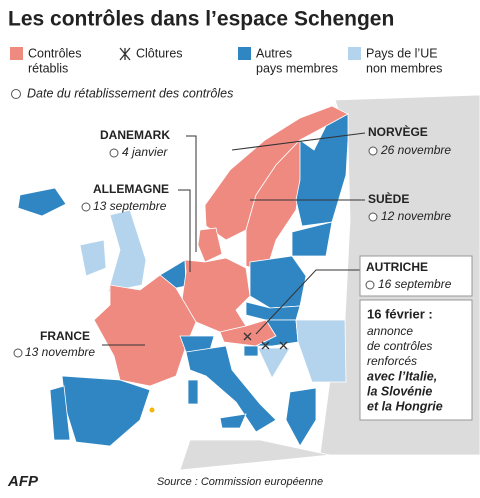 This screenshot has height=498, width=480. I want to click on iceland, so click(42, 202).